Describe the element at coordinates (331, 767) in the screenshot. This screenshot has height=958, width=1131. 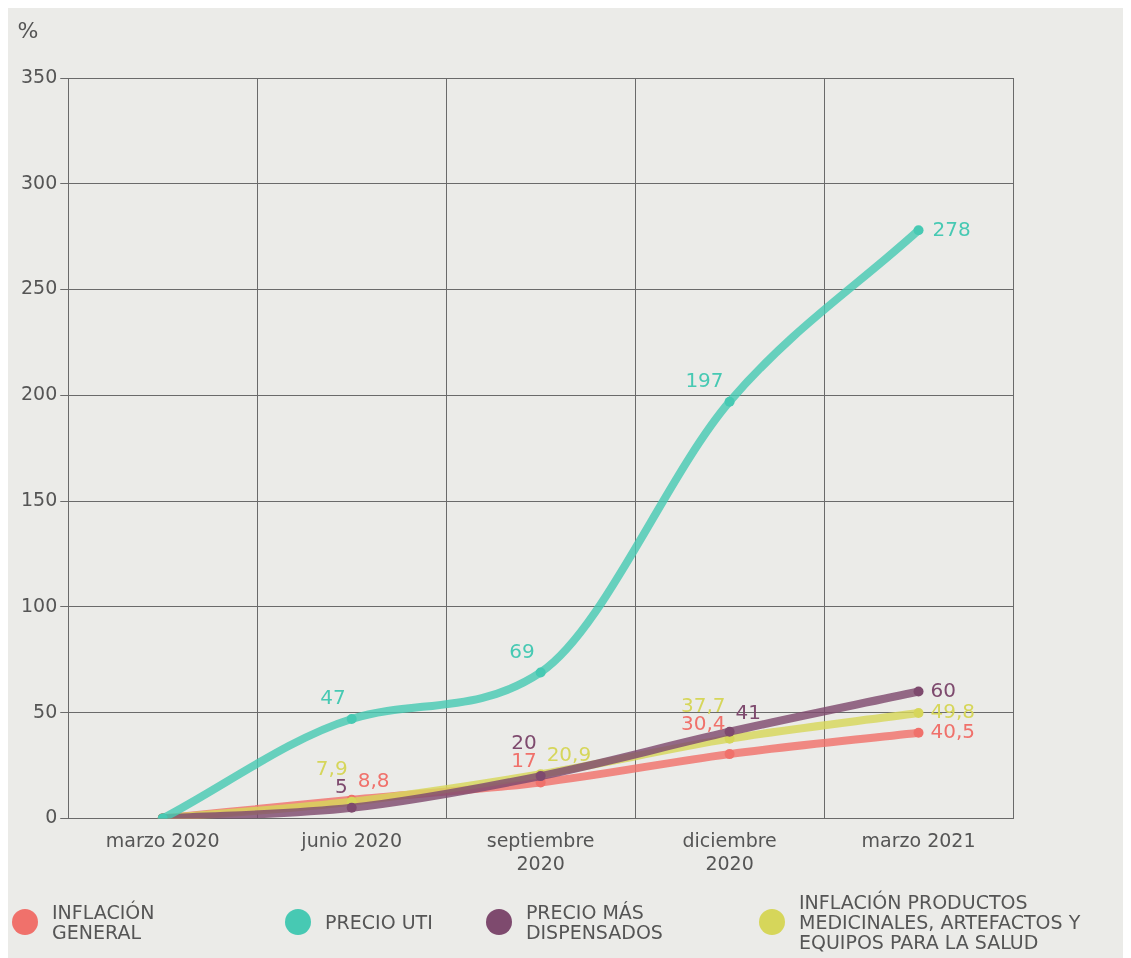
I see `data-label: 7,9` at that location.